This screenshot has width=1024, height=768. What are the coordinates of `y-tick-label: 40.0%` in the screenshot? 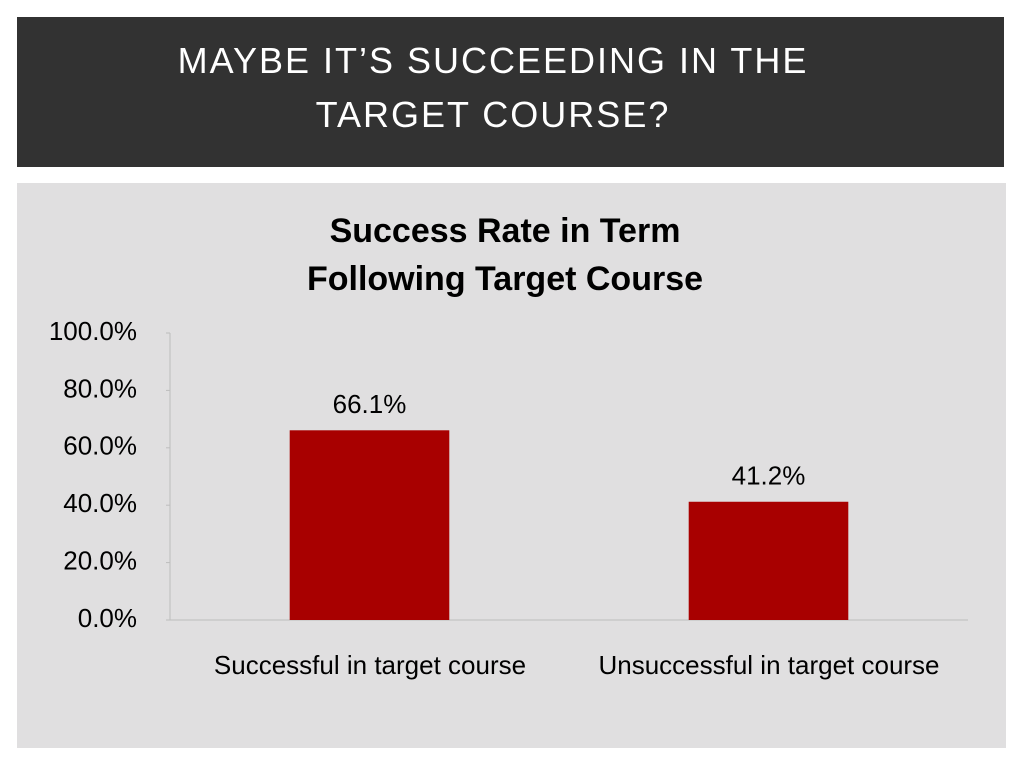 It's located at (100, 503).